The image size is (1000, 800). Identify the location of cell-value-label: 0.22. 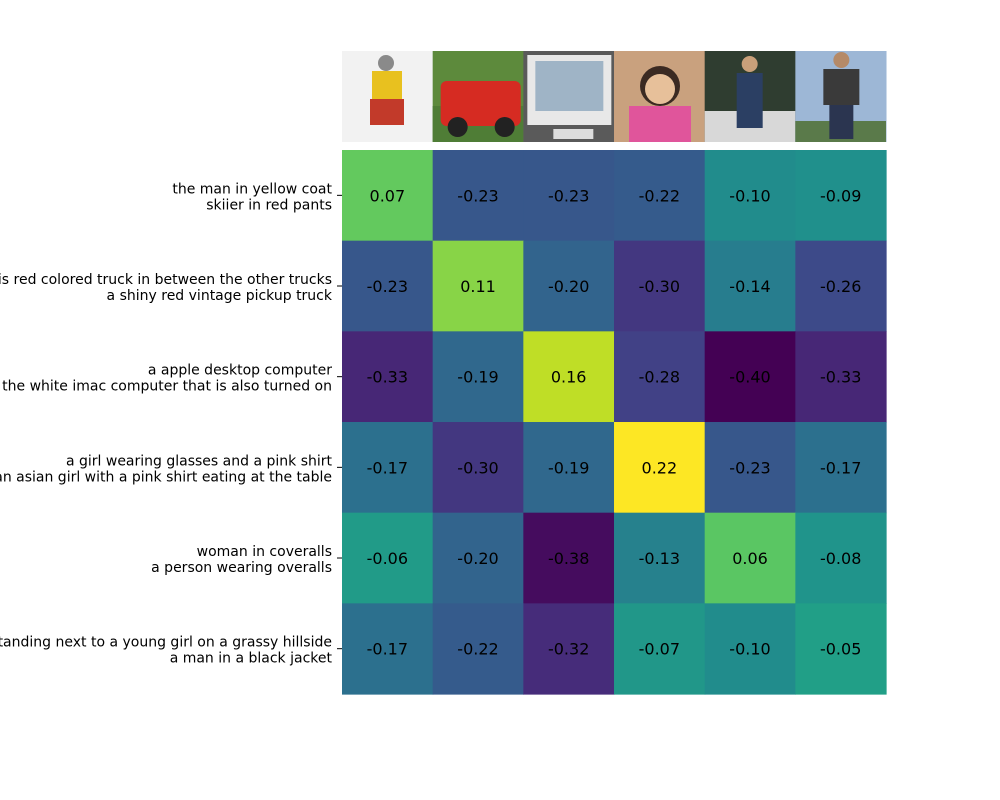
(660, 467).